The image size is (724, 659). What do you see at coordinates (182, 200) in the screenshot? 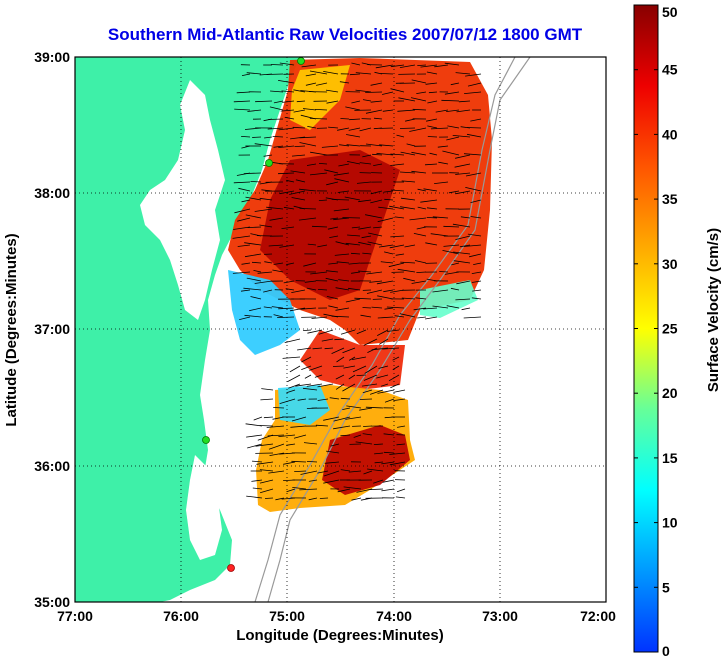
I see `bay-water` at bounding box center [182, 200].